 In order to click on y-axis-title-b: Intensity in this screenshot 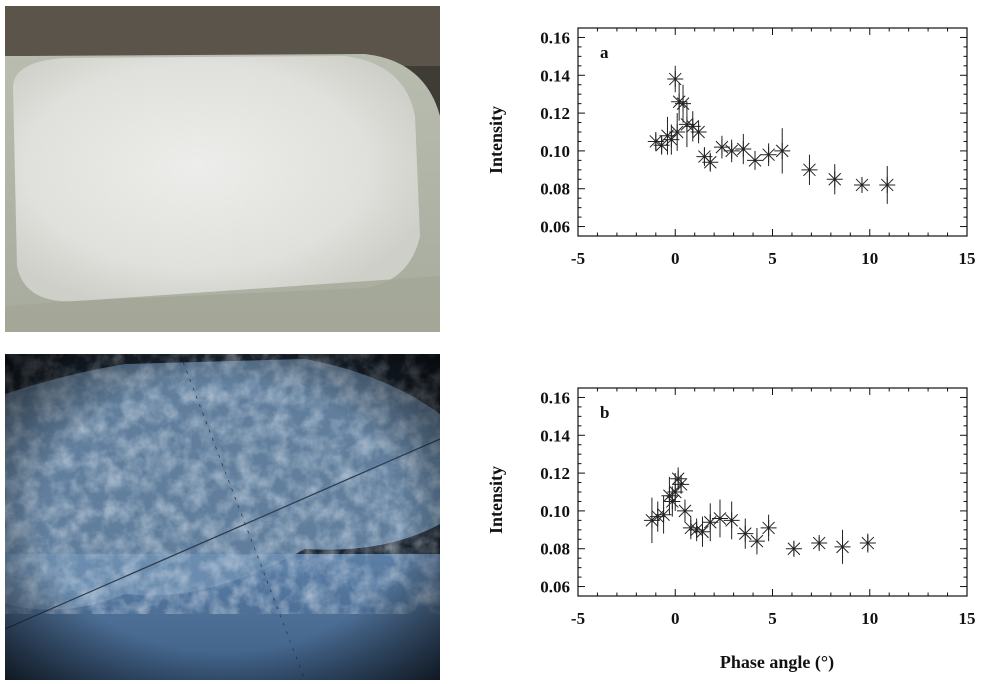, I will do `click(496, 500)`.